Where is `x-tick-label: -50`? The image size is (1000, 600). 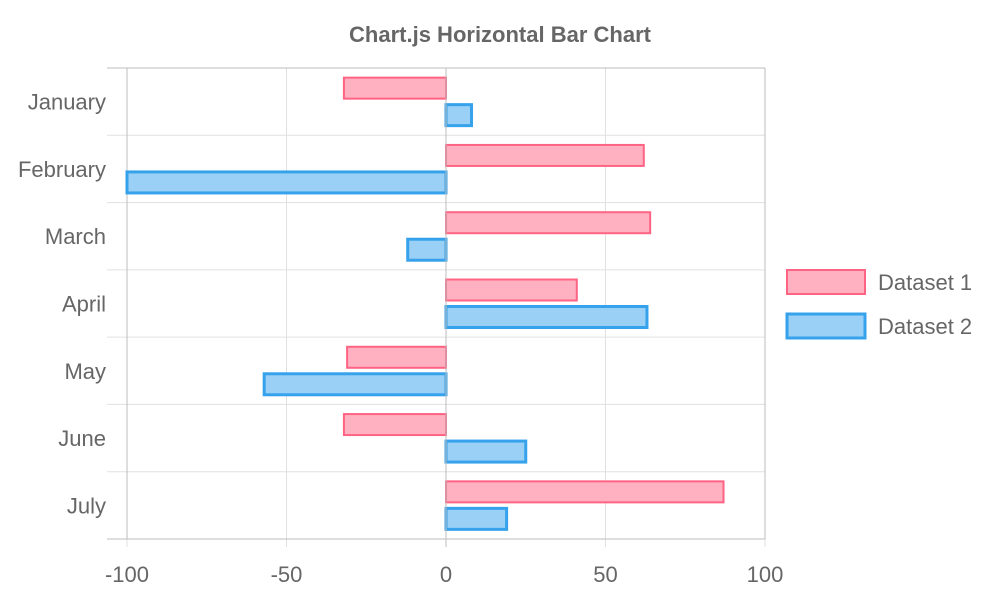
x-tick-label: -50 is located at coordinates (287, 574).